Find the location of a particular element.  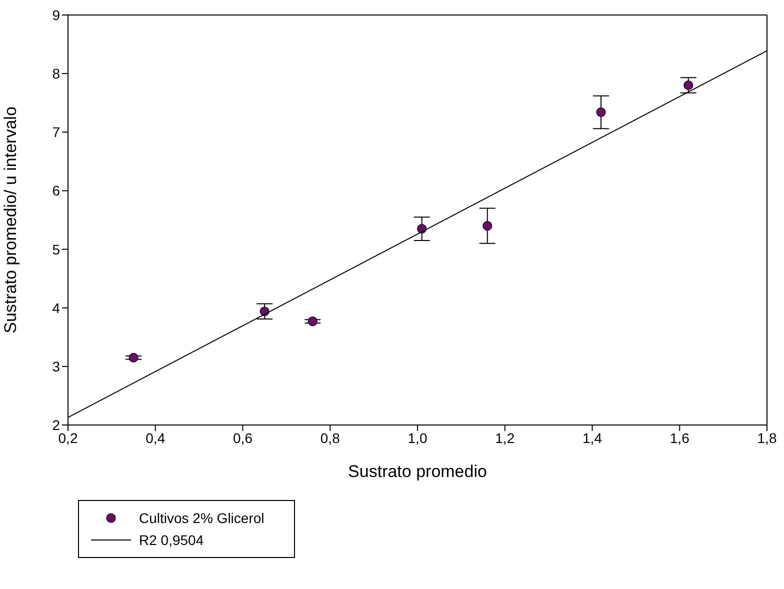

y-tick-label: 9 is located at coordinates (56, 14).